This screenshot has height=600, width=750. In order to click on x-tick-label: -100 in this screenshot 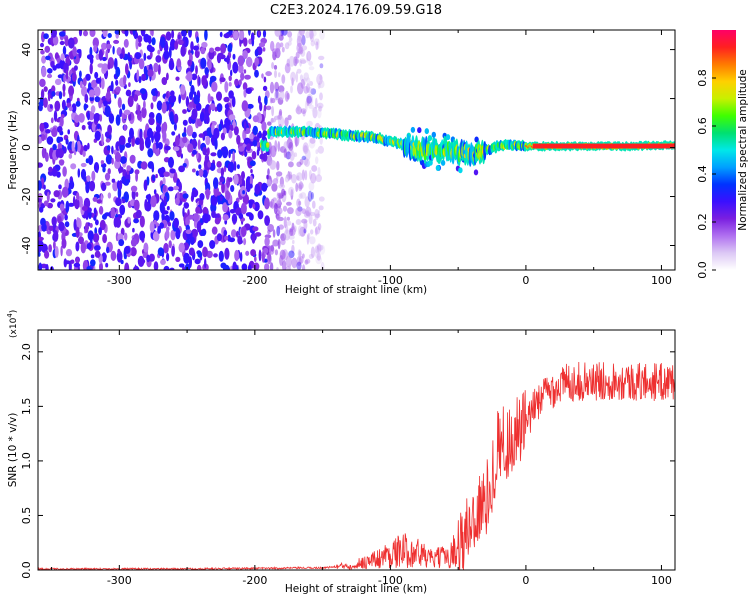, I will do `click(390, 580)`.